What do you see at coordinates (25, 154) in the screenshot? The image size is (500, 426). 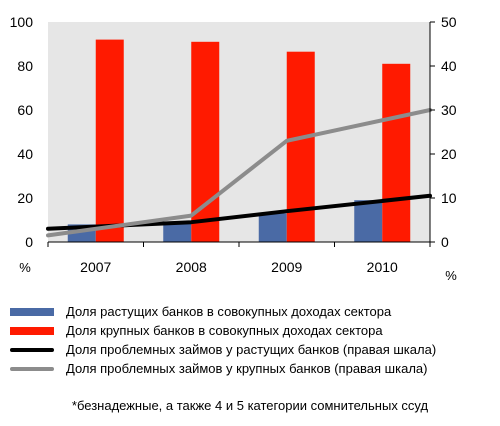 I see `left-tick-label: 40` at bounding box center [25, 154].